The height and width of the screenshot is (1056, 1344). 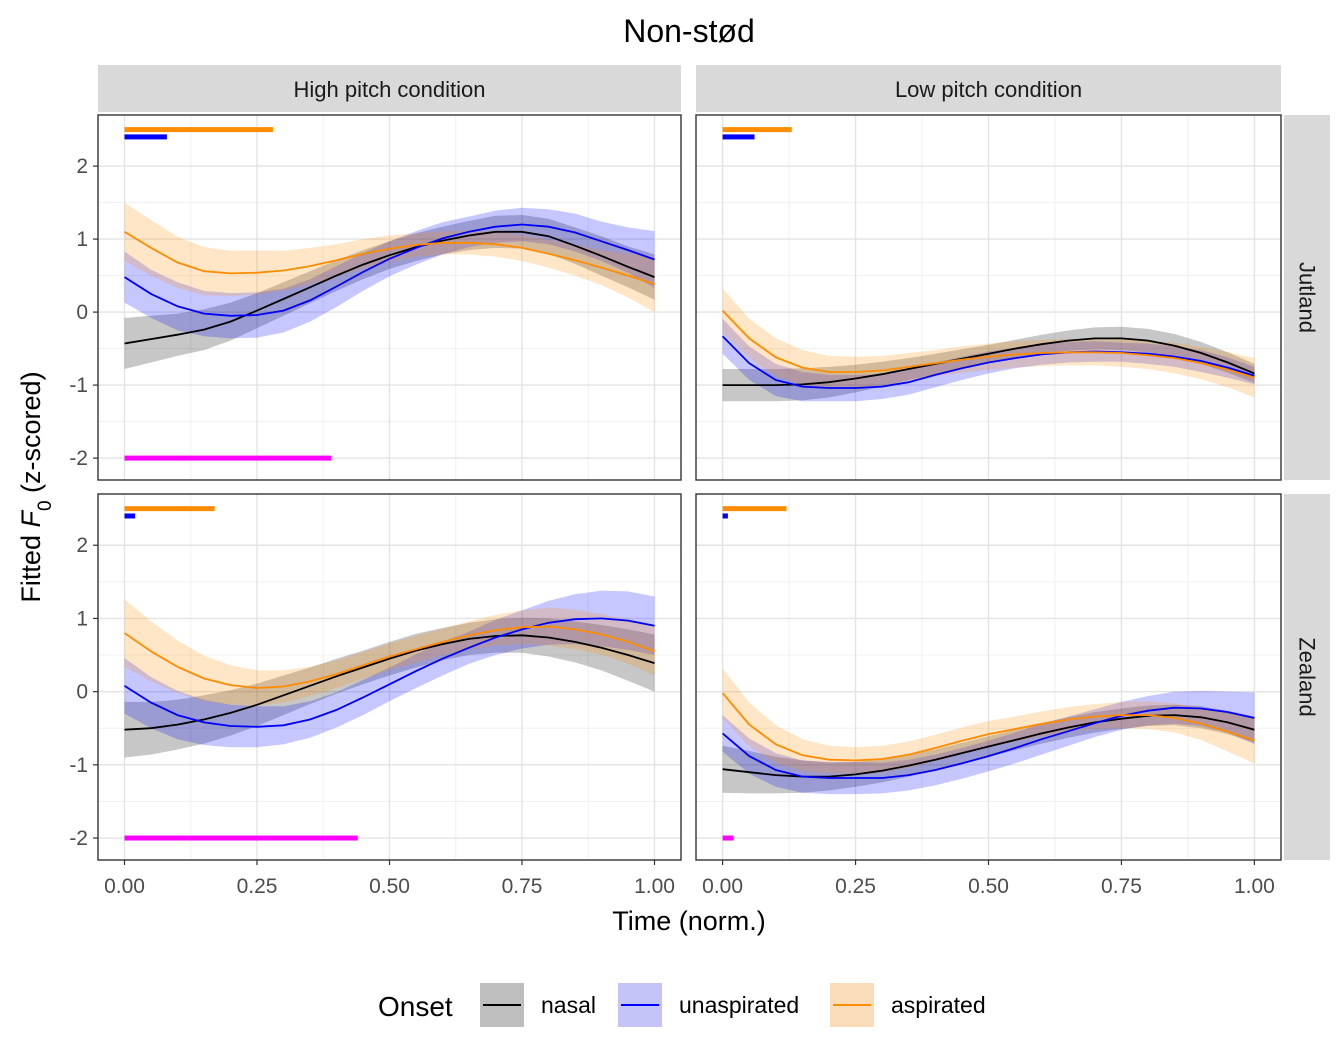 What do you see at coordinates (938, 1005) in the screenshot?
I see `legend-label-aspirated: aspirated` at bounding box center [938, 1005].